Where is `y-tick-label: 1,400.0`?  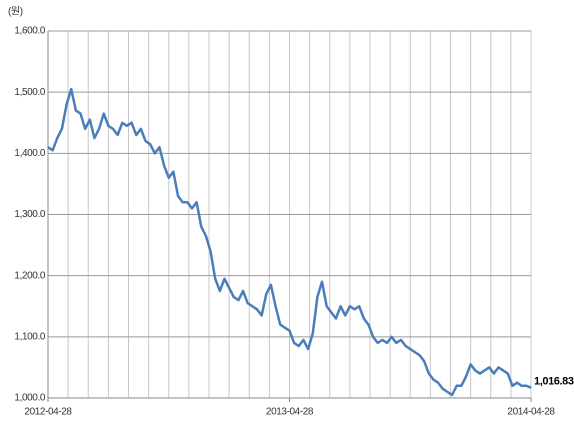
y-tick-label: 1,400.0 is located at coordinates (29, 153).